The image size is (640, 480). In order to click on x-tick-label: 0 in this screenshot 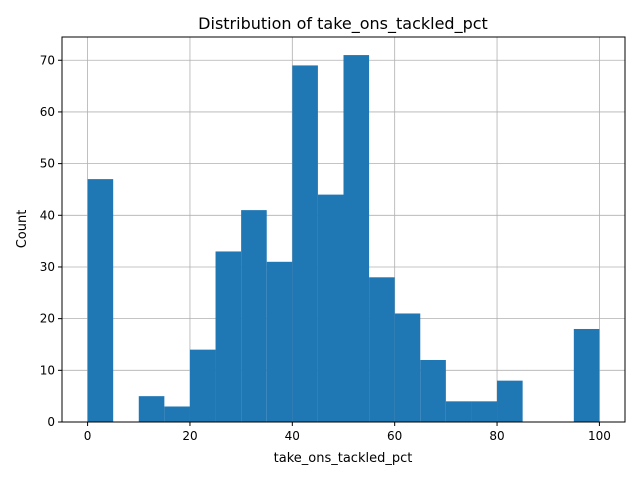, I will do `click(88, 436)`.